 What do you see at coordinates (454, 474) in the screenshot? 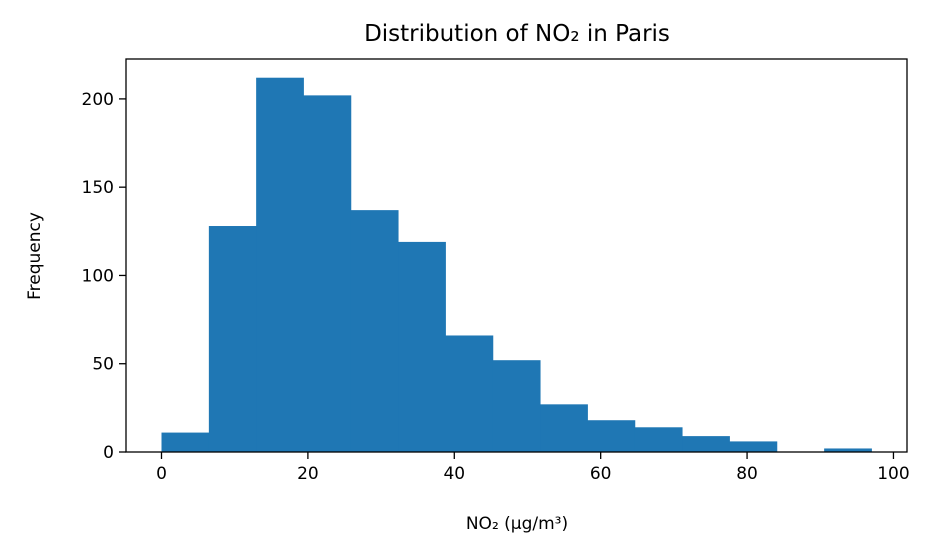
I see `x-tick-label: 40` at bounding box center [454, 474].